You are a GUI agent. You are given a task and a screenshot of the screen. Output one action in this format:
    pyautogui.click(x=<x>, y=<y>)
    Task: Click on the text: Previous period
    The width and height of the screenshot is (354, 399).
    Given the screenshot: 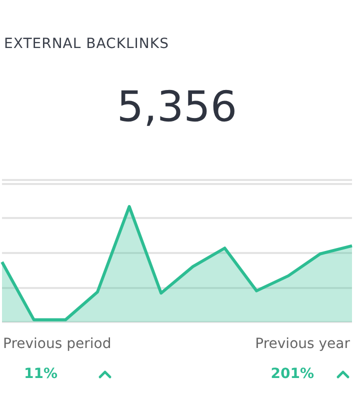 What is the action you would take?
    pyautogui.click(x=57, y=344)
    